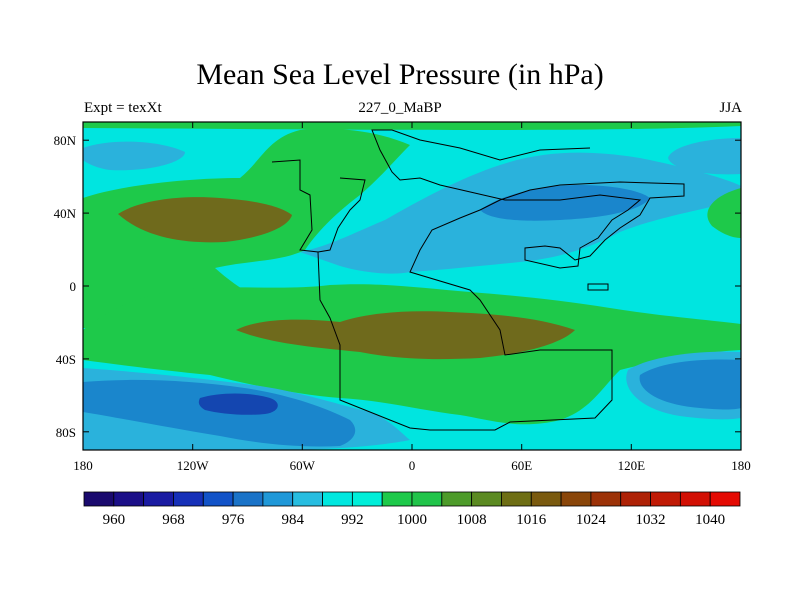 This screenshot has height=600, width=800. Describe the element at coordinates (704, 156) in the screenshot. I see `contour-992-arctic-right` at that location.